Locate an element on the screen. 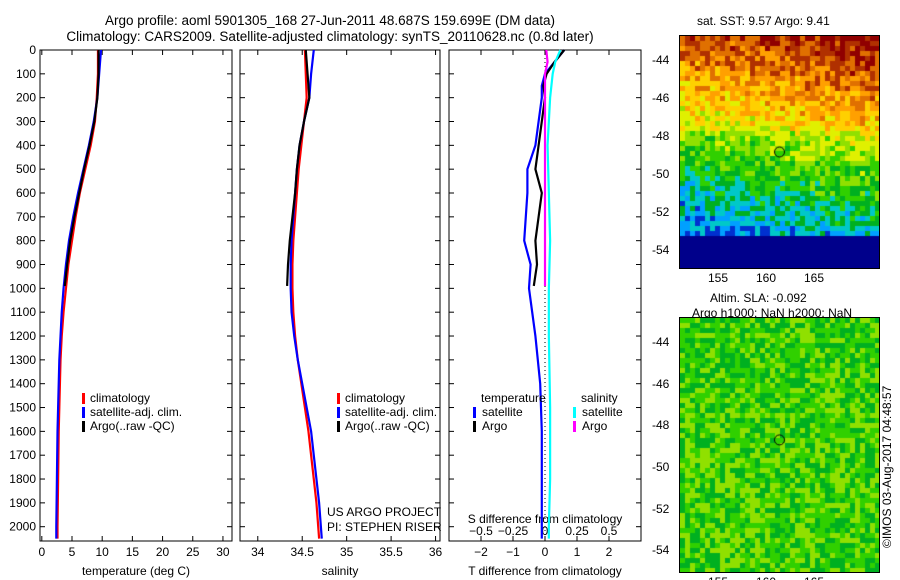 The height and width of the screenshot is (580, 900). x-tick-label: −1 is located at coordinates (513, 552).